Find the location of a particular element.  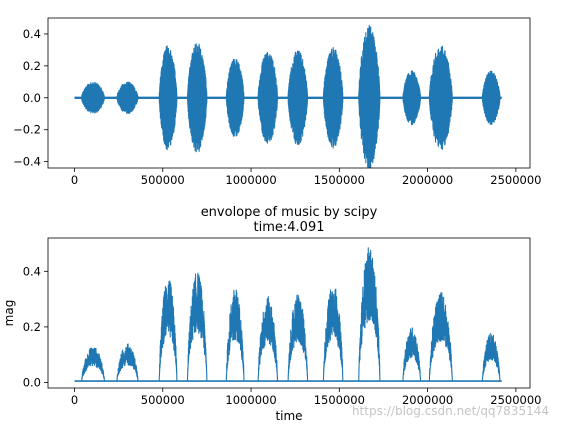

envelope-title: envolope of music by scipy is located at coordinates (289, 212).